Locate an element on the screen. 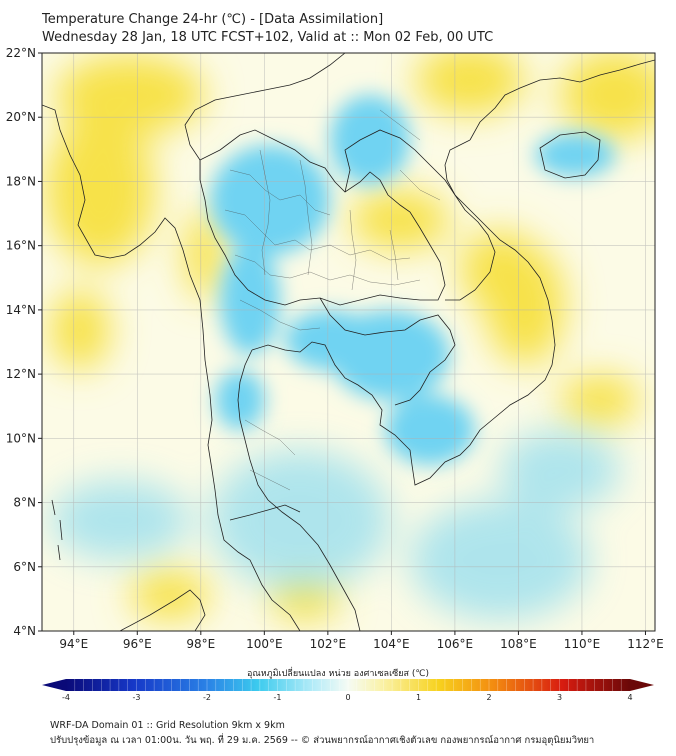 This screenshot has height=756, width=676. colorbar-max-arrow is located at coordinates (642, 685).